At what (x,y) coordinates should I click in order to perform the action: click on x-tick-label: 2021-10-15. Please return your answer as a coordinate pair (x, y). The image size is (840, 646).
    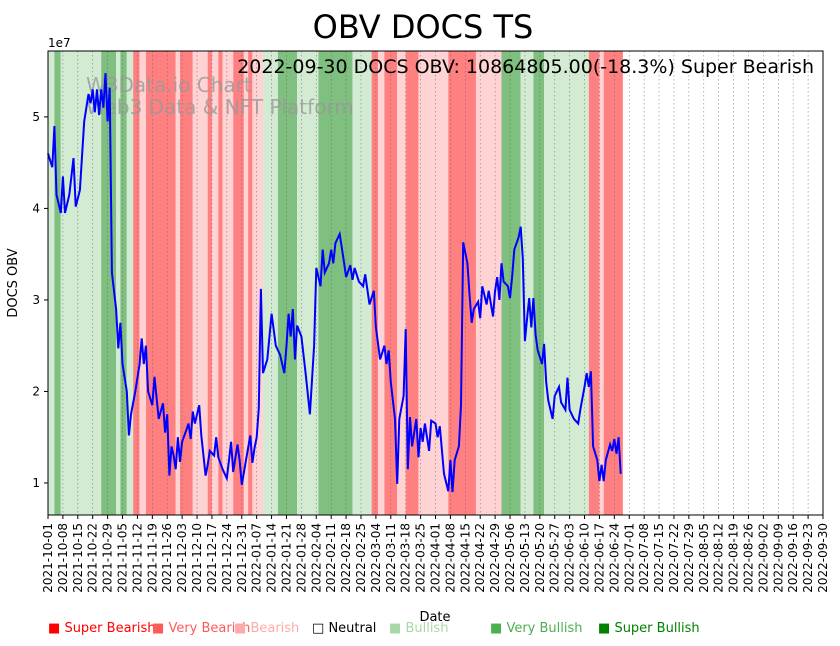
    Looking at the image, I should click on (78, 558).